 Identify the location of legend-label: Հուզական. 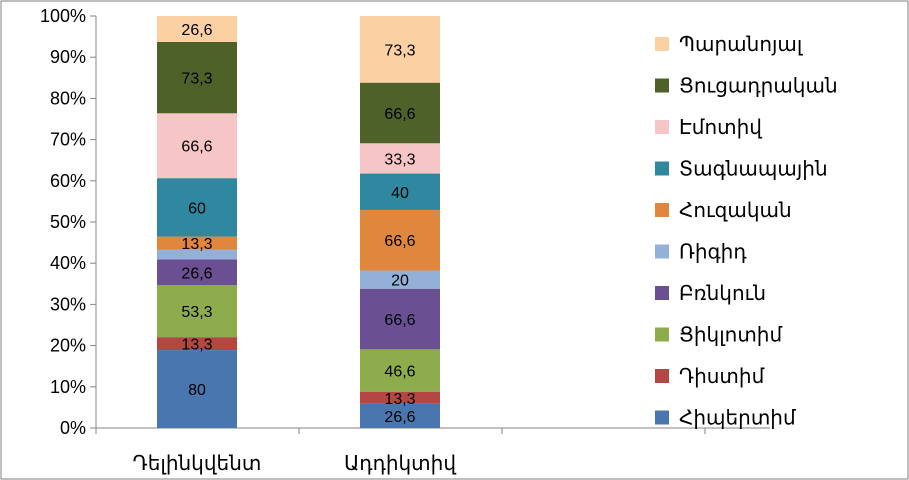
(735, 211).